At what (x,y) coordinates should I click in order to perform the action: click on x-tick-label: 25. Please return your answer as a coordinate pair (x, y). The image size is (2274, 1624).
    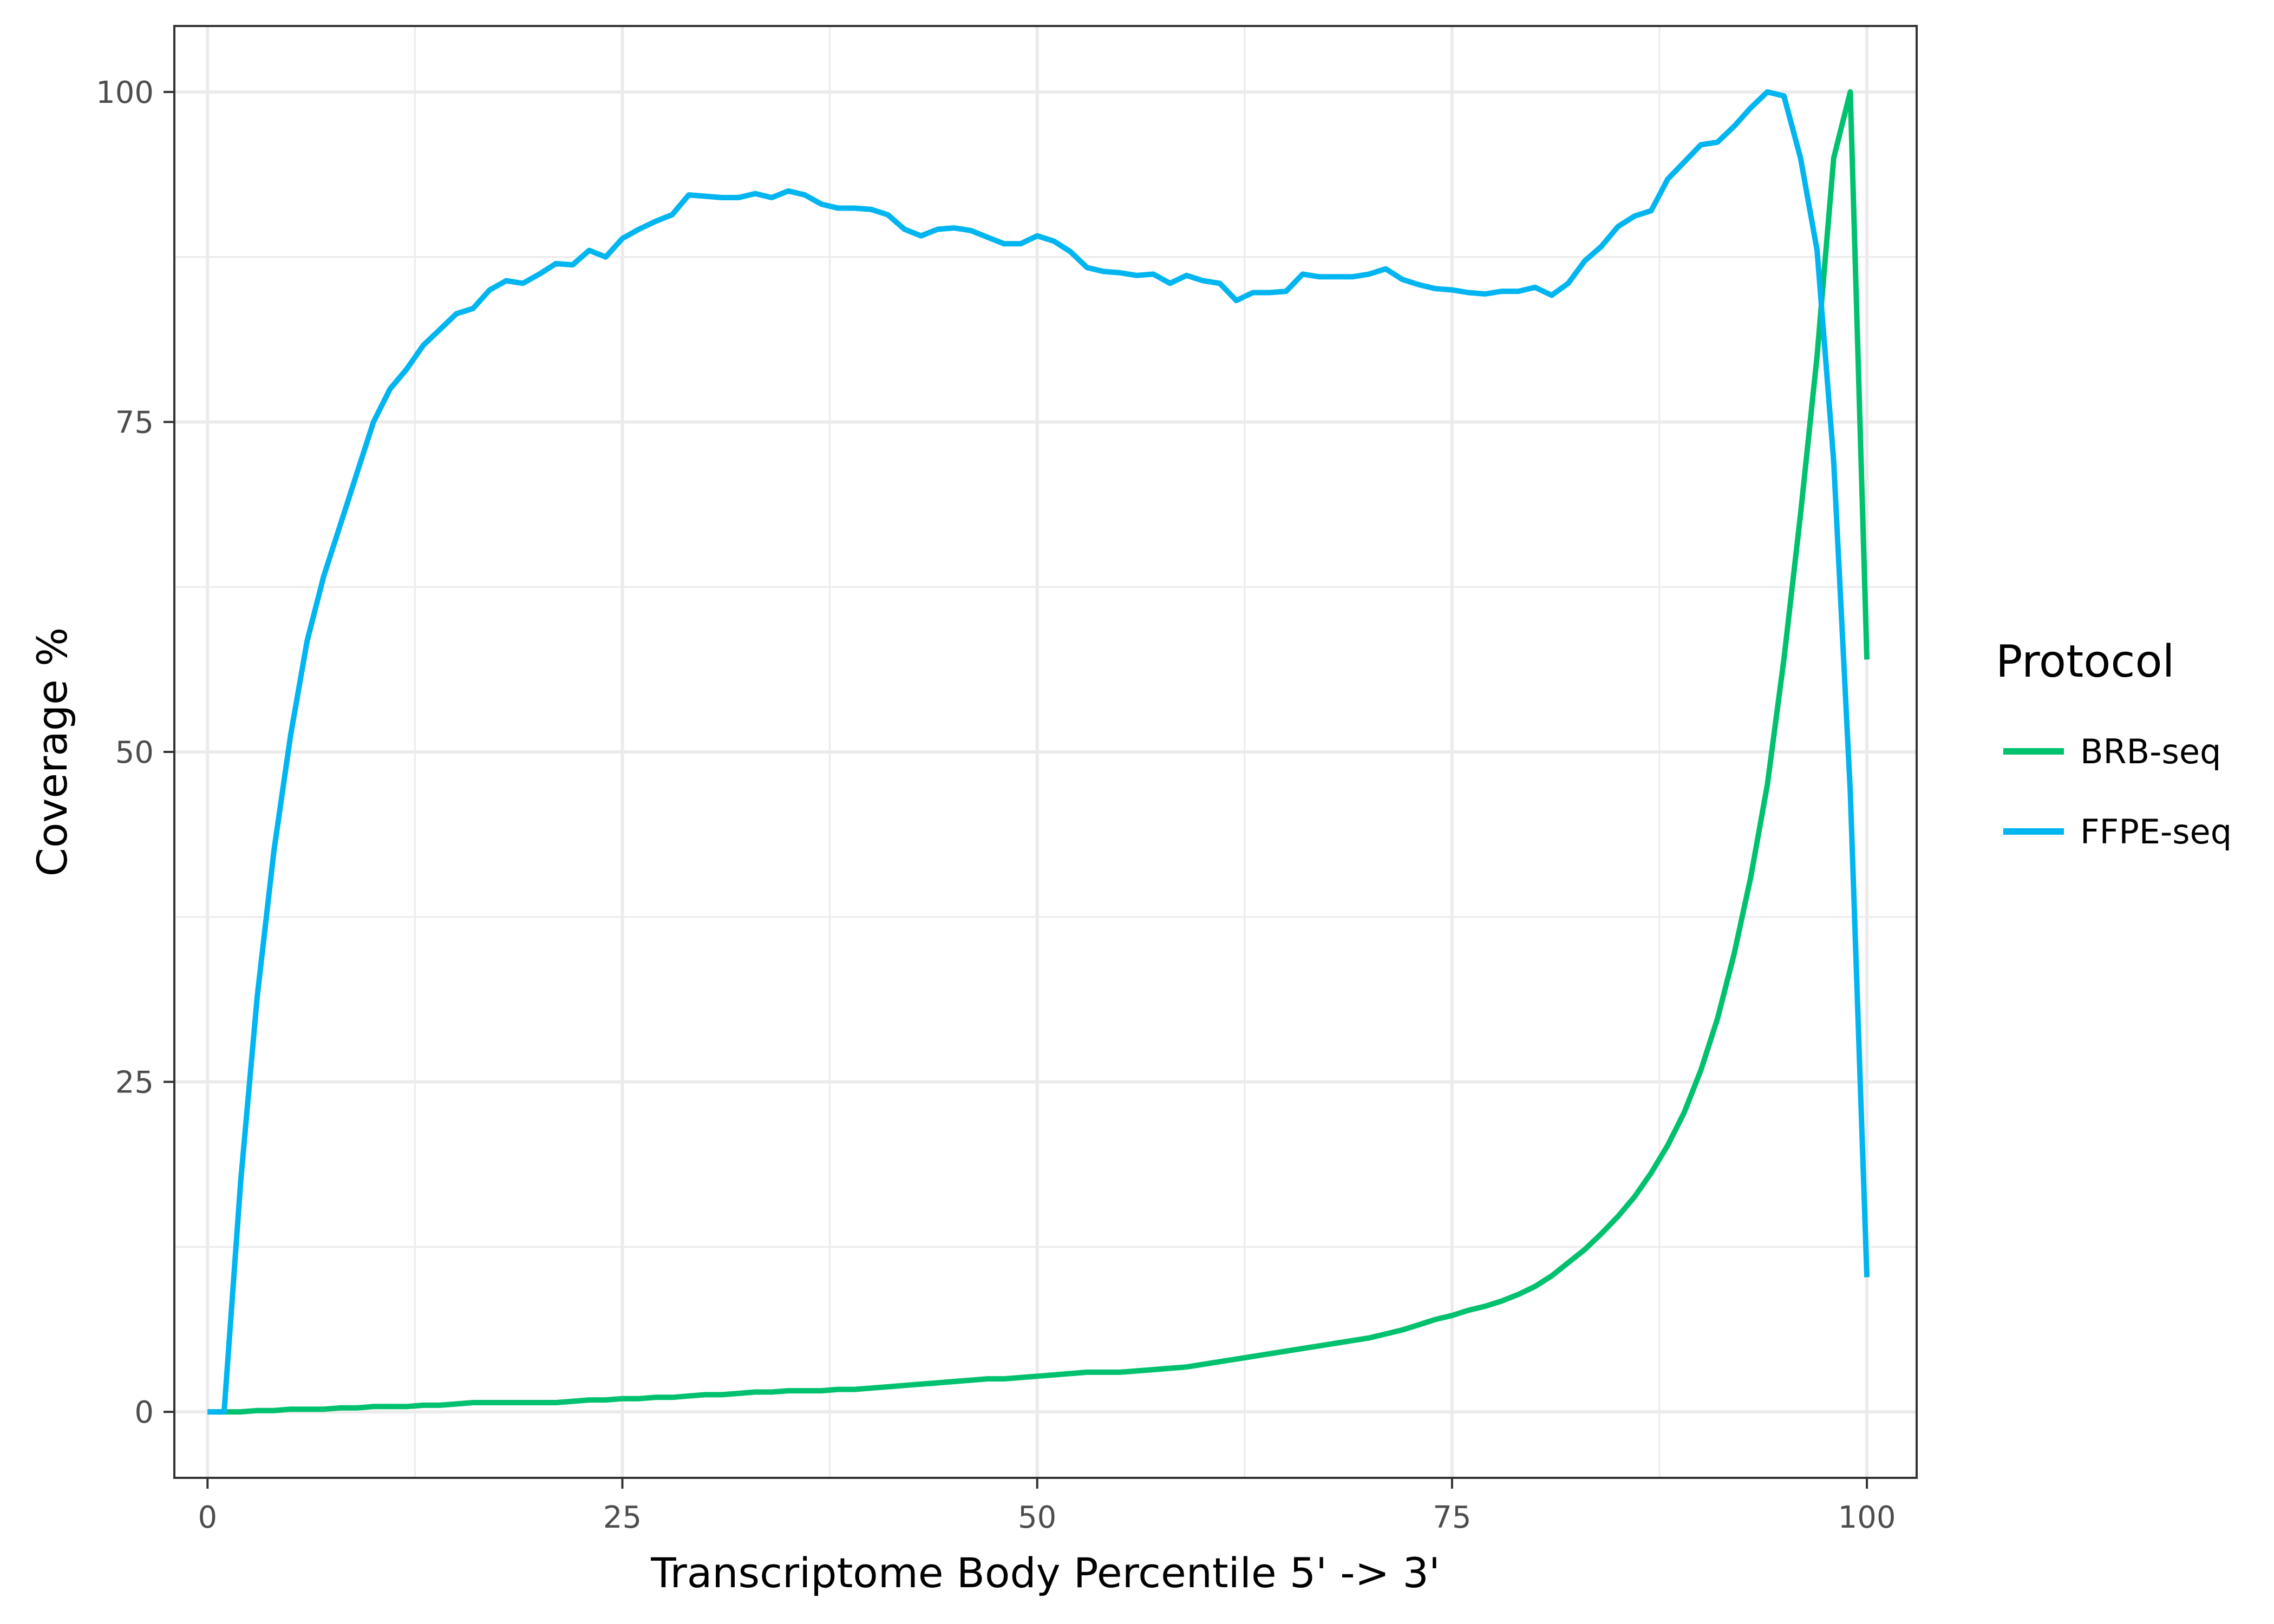
    Looking at the image, I should click on (623, 1518).